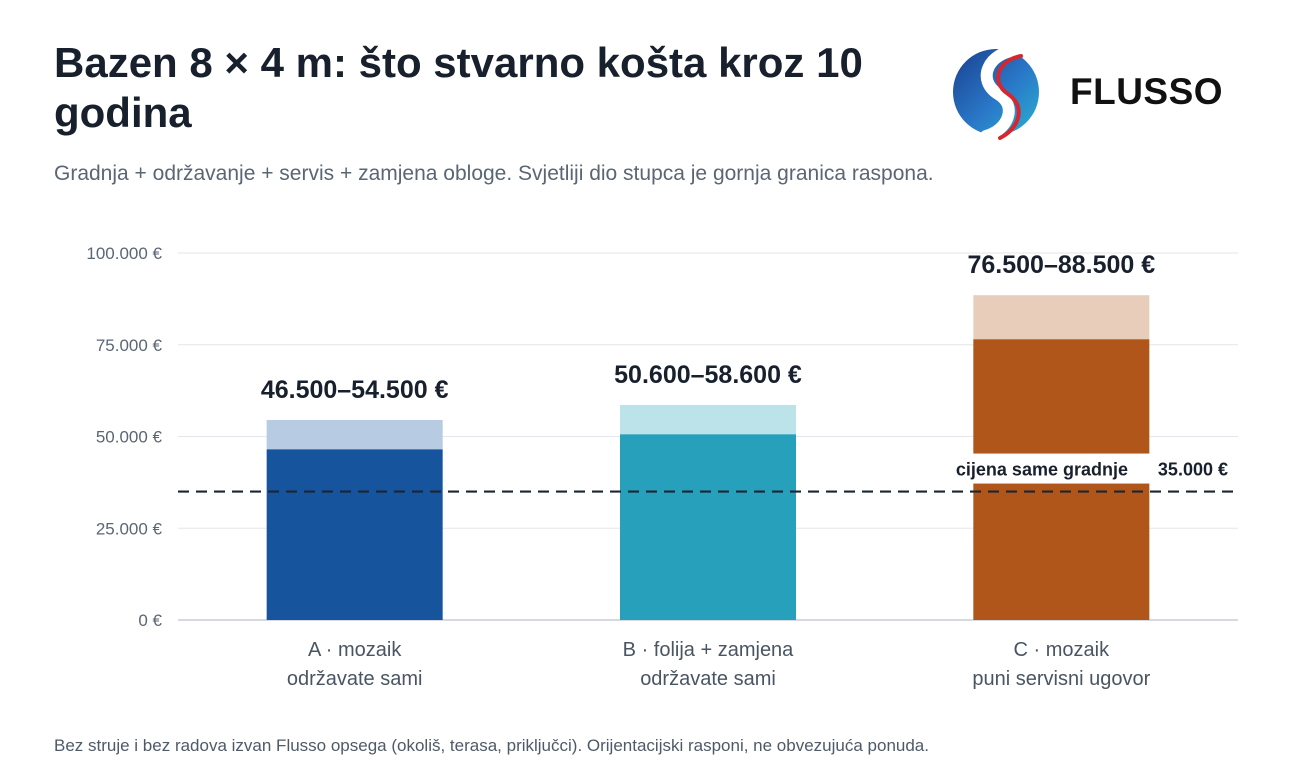 The height and width of the screenshot is (780, 1300). What do you see at coordinates (129, 345) in the screenshot?
I see `y-tick-label: 75.000 €` at bounding box center [129, 345].